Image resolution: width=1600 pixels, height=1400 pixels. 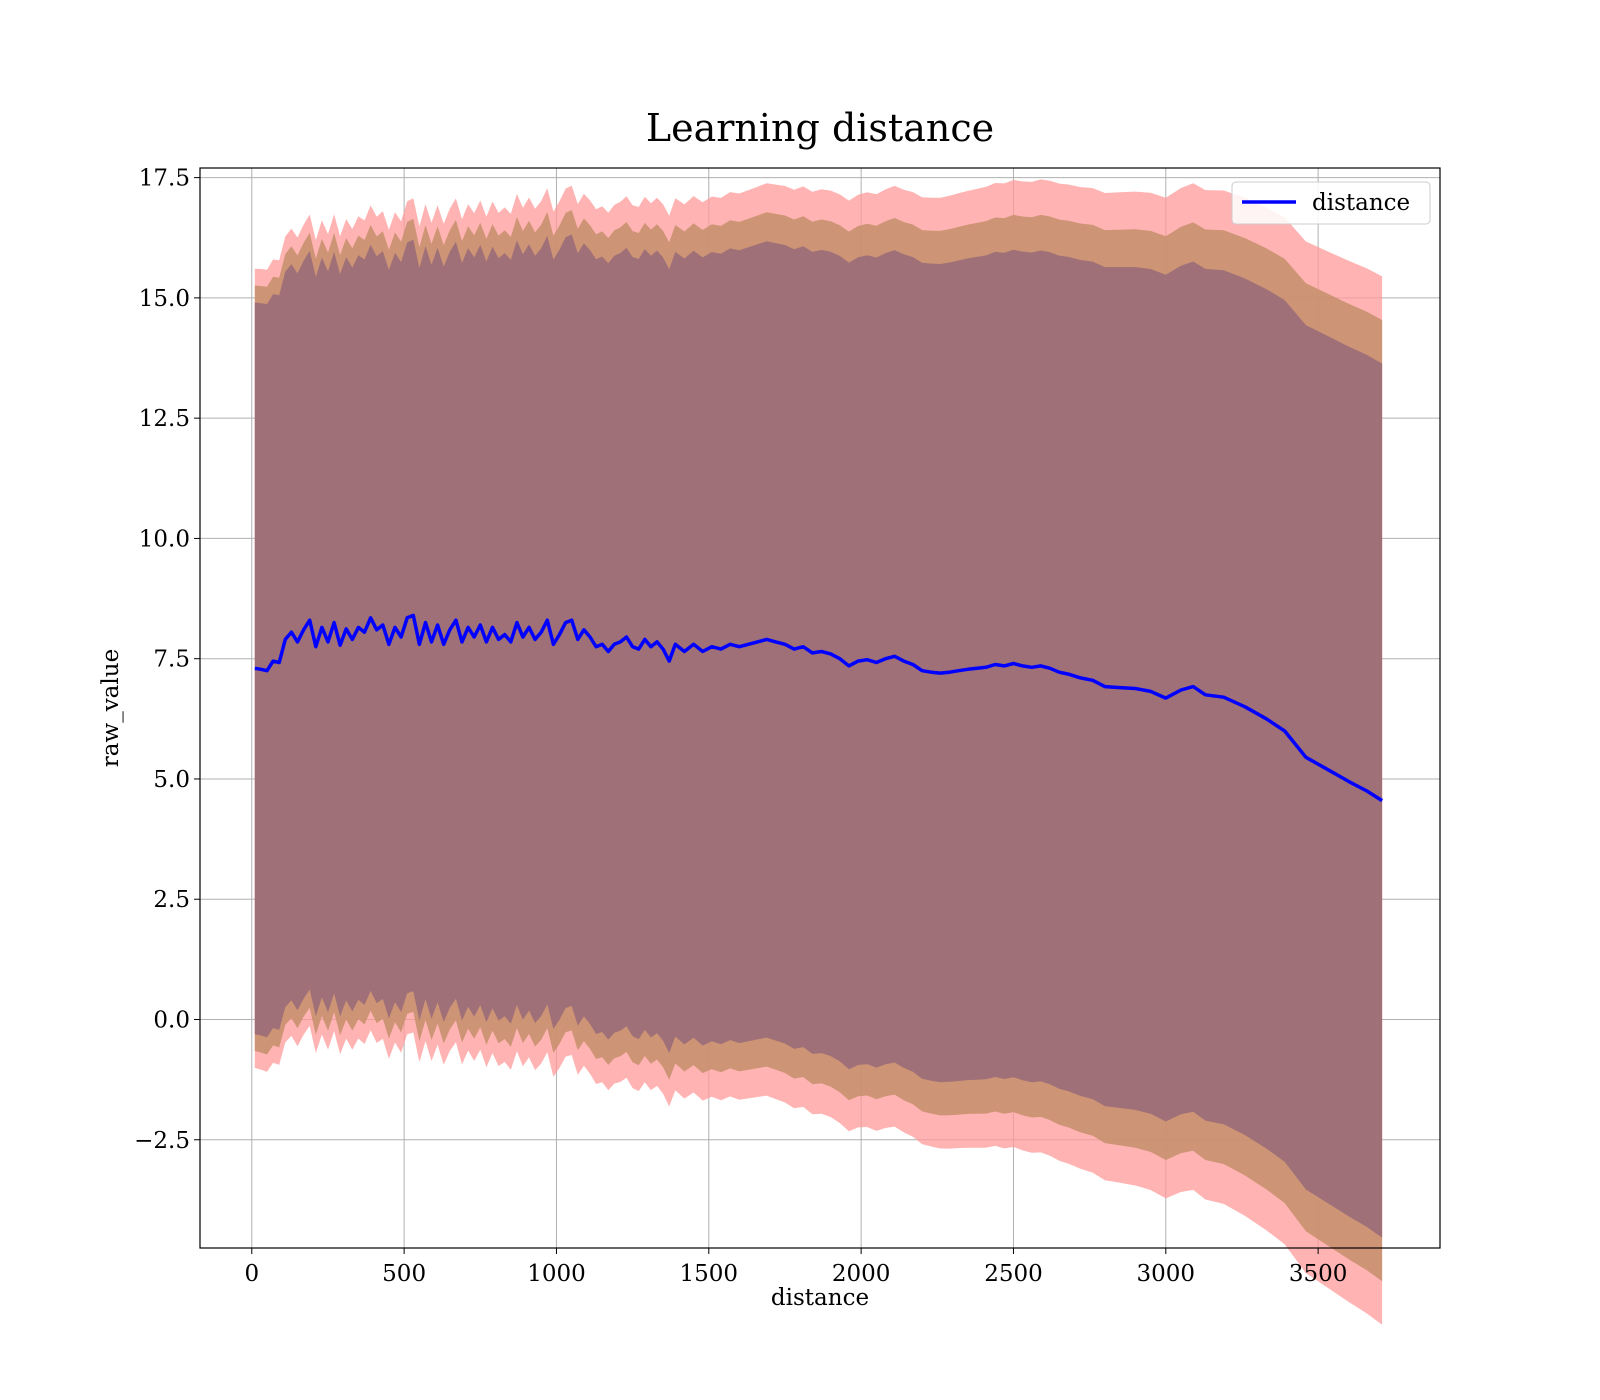 I want to click on chart-title: Learning distance, so click(x=820, y=128).